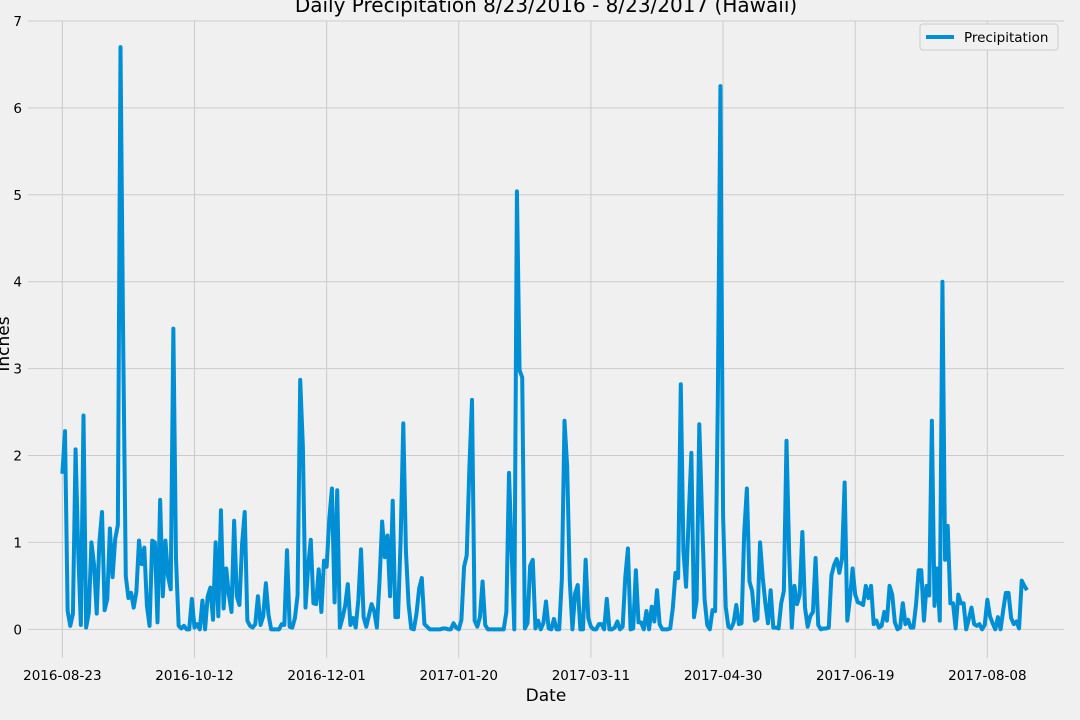 This screenshot has height=720, width=1080. What do you see at coordinates (855, 676) in the screenshot?
I see `x-tick-label: 2017-06-19` at bounding box center [855, 676].